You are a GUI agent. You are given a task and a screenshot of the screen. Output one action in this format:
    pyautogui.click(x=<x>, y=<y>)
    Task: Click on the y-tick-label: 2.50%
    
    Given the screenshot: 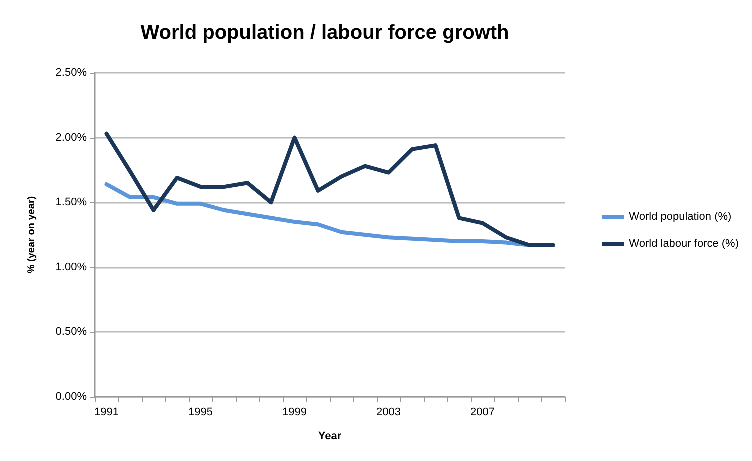 What is the action you would take?
    pyautogui.click(x=72, y=73)
    